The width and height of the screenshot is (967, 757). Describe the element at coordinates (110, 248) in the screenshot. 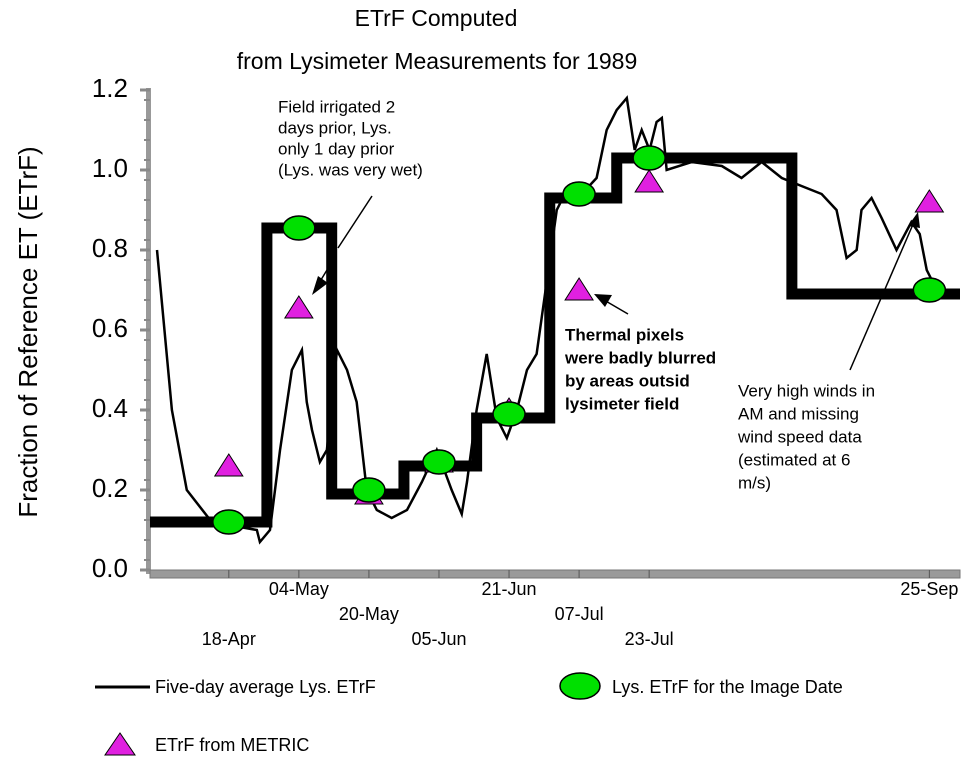

I see `y-tick-label: 0.8` at that location.